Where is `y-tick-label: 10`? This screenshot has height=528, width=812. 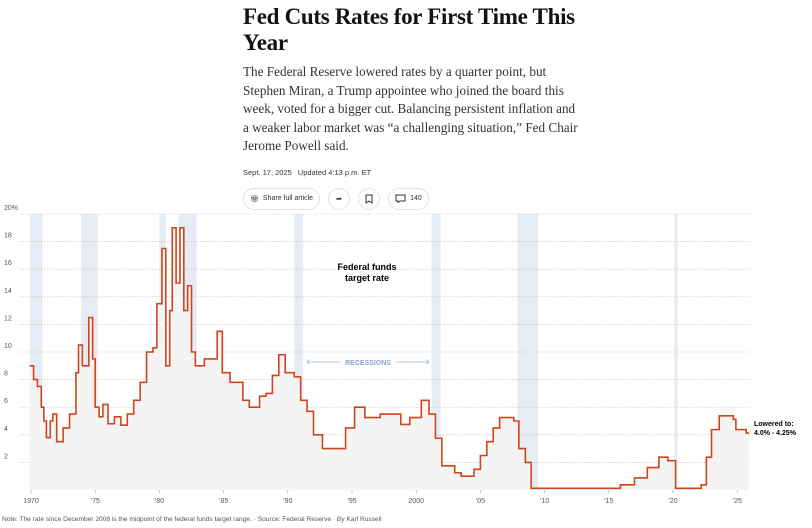 y-tick-label: 10 is located at coordinates (8, 346).